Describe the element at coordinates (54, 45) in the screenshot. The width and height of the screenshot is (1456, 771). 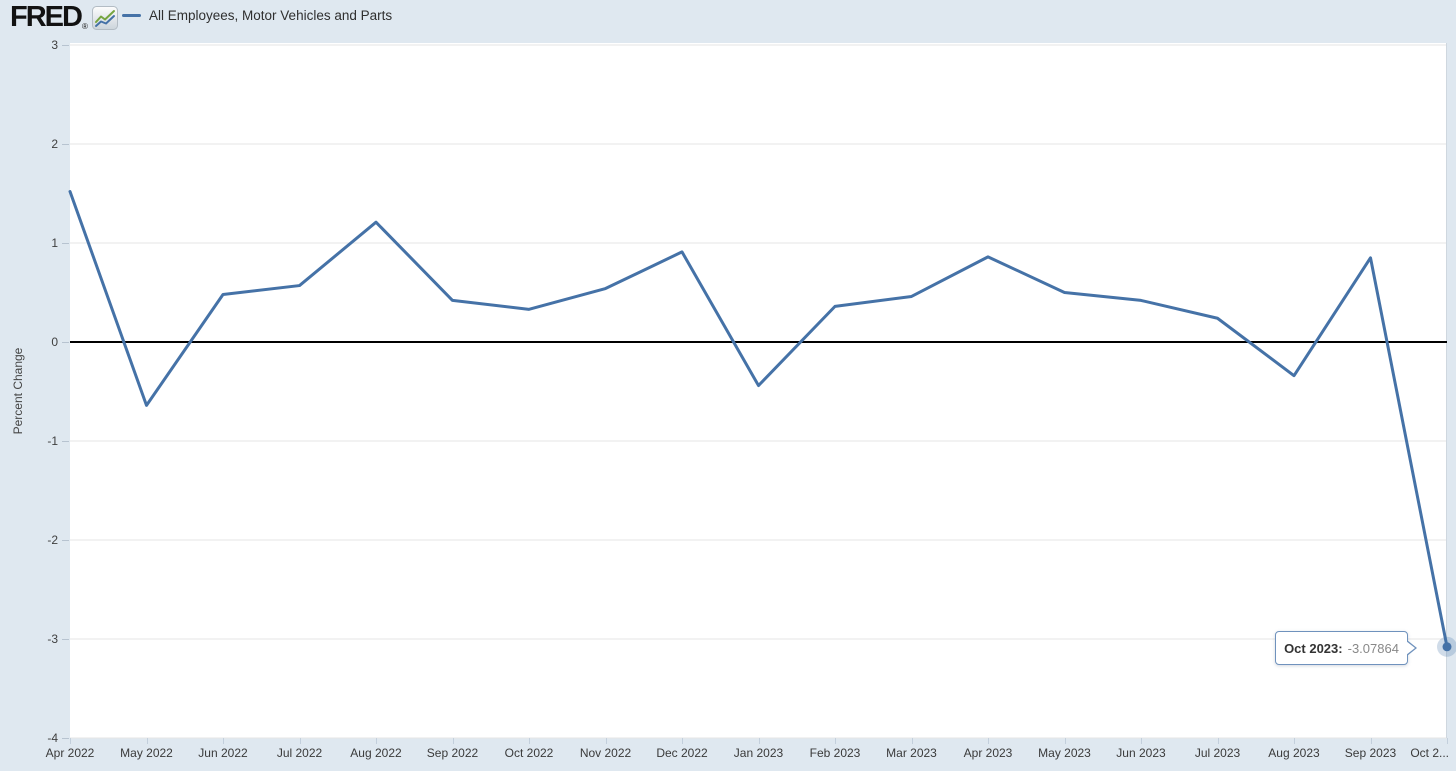
I see `y-axis-tick-label: 3` at that location.